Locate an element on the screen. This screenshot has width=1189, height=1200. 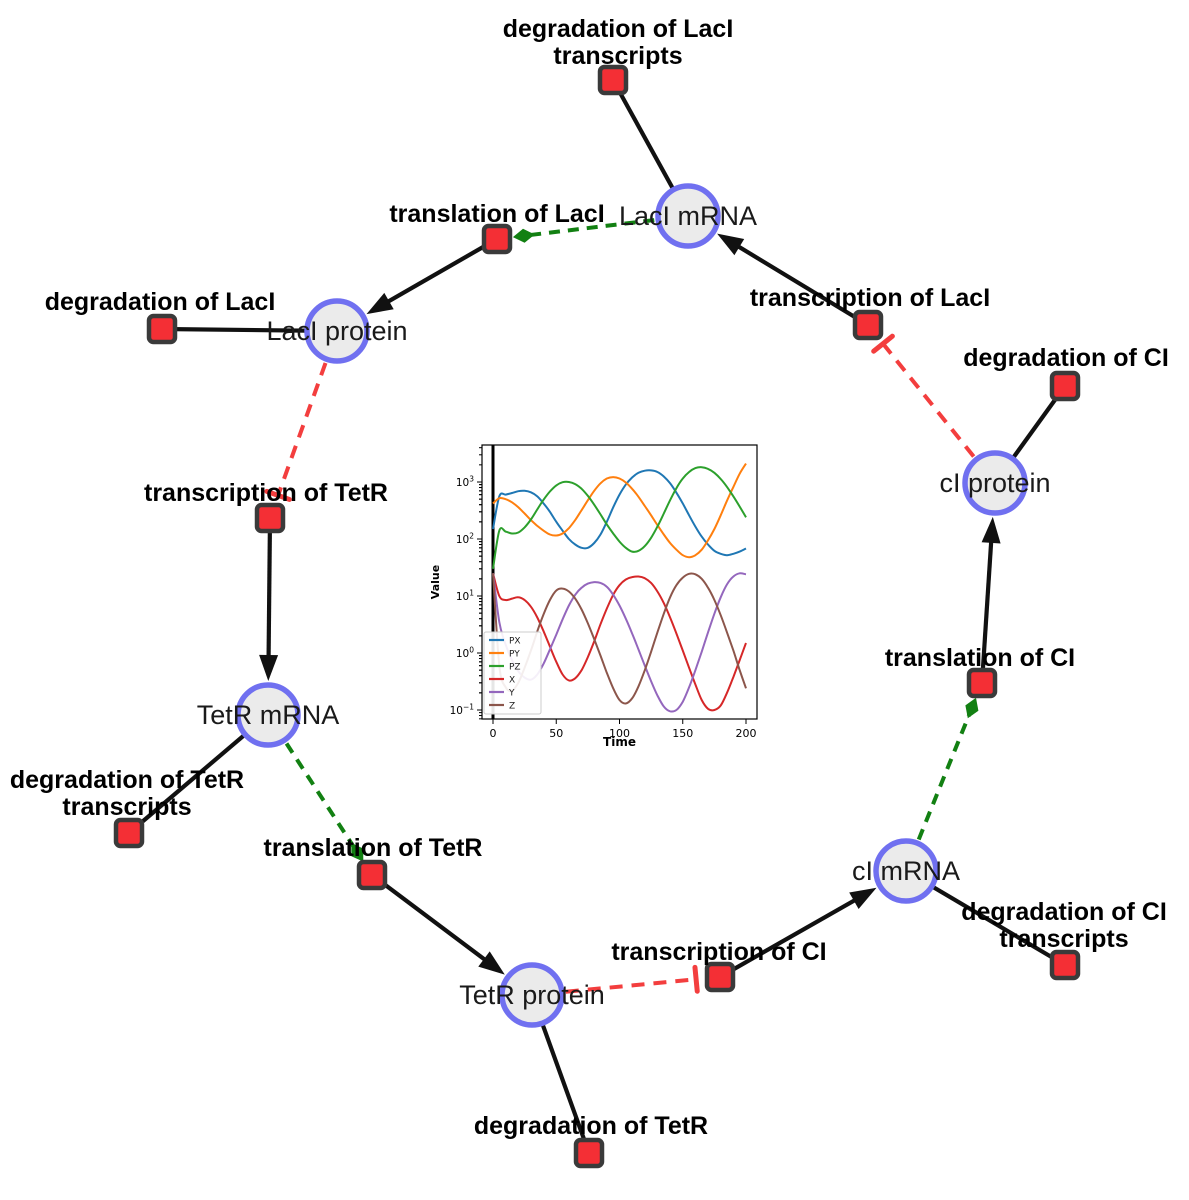
species-node-laci_protein is located at coordinates (337, 331).